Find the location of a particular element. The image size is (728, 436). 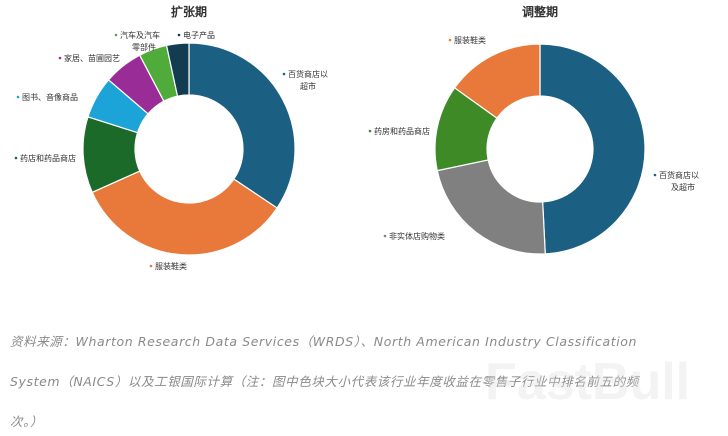

slice-label: 非实体店购物类 is located at coordinates (417, 236).